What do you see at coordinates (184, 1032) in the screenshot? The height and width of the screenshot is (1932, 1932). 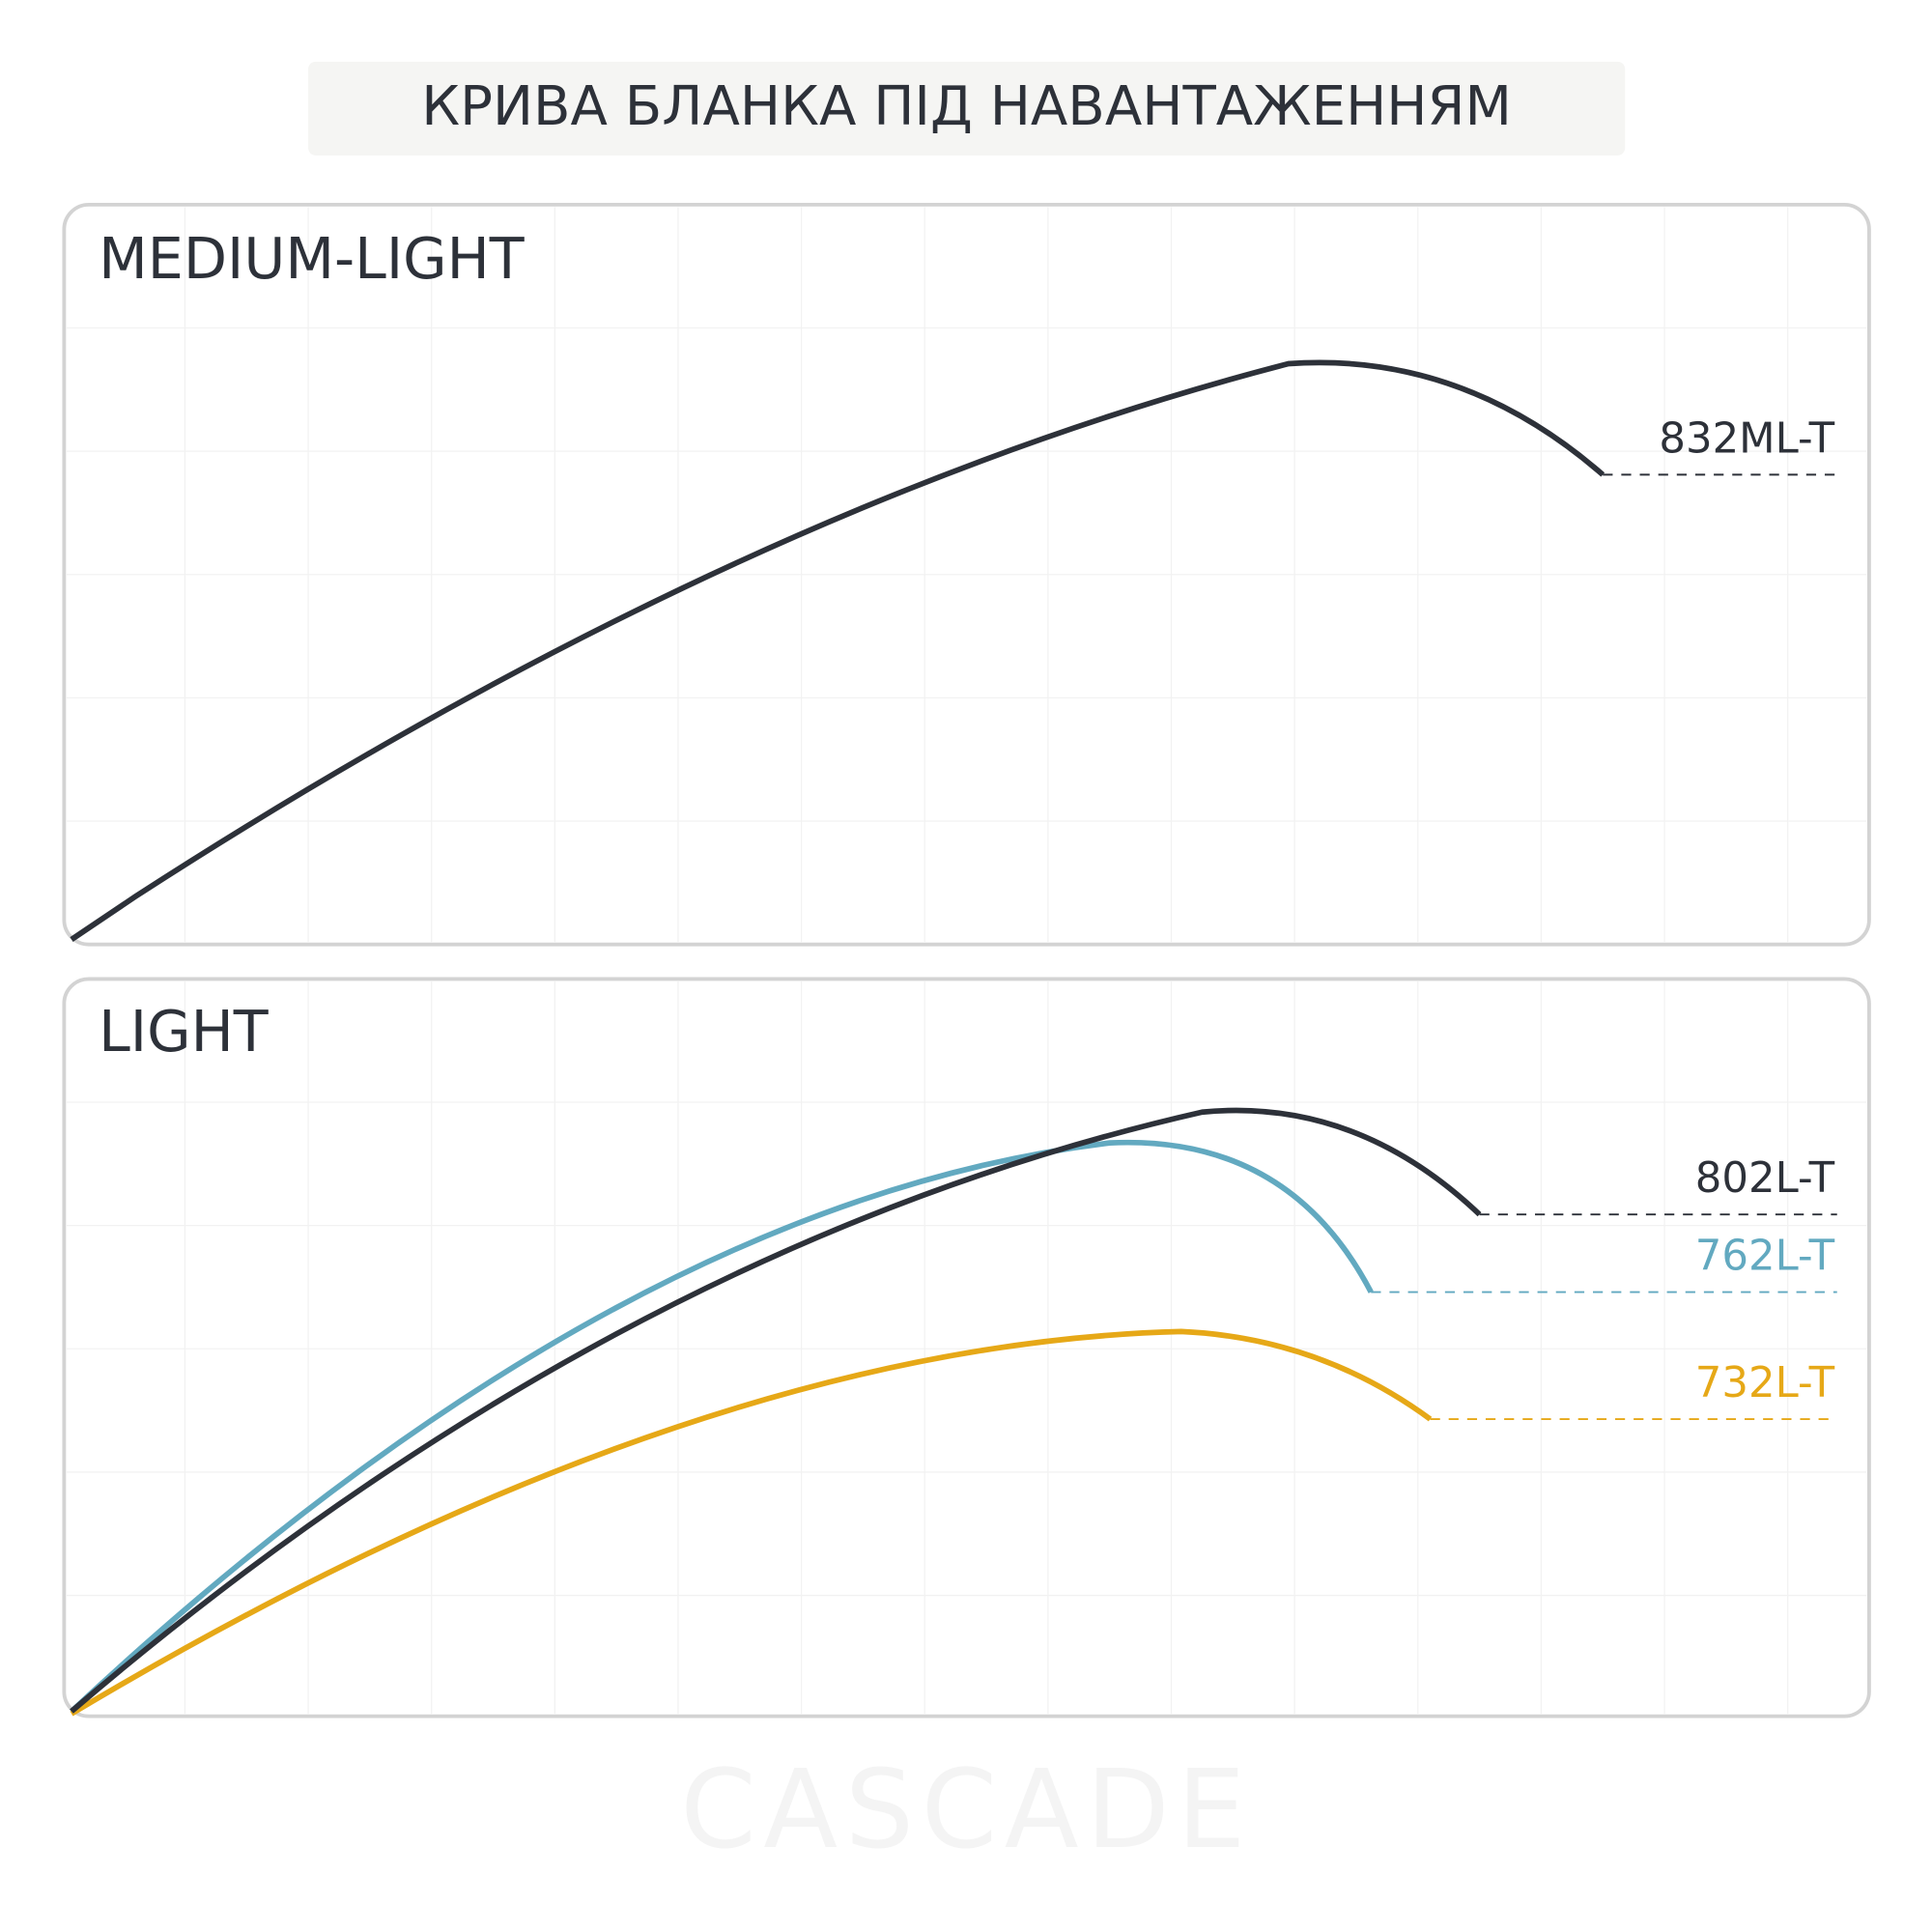 I see `panel-title: LIGHT` at bounding box center [184, 1032].